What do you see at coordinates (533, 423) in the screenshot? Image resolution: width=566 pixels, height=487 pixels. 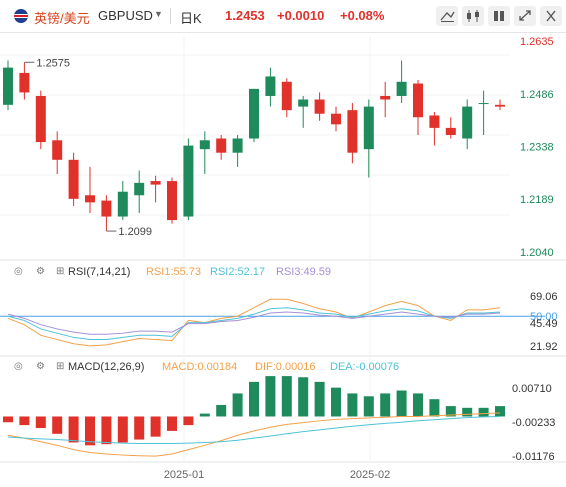 I see `macd-axis-tick: -0.00233` at bounding box center [533, 423].